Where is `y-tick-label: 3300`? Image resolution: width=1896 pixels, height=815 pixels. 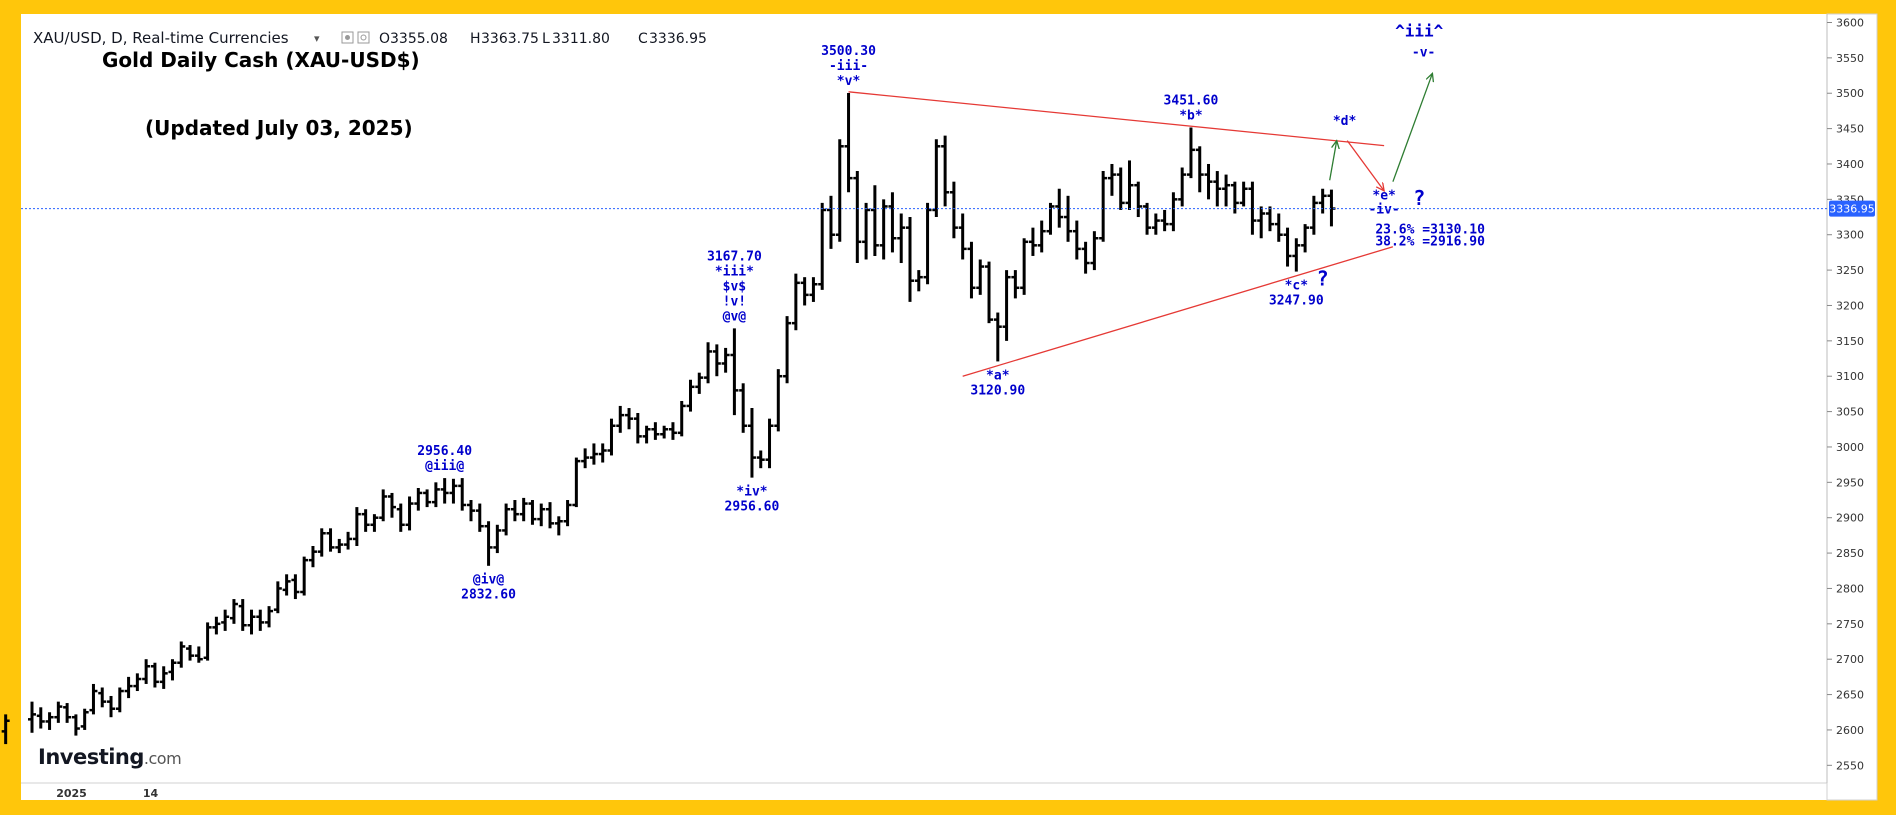 y-tick-label: 3300 is located at coordinates (1850, 235).